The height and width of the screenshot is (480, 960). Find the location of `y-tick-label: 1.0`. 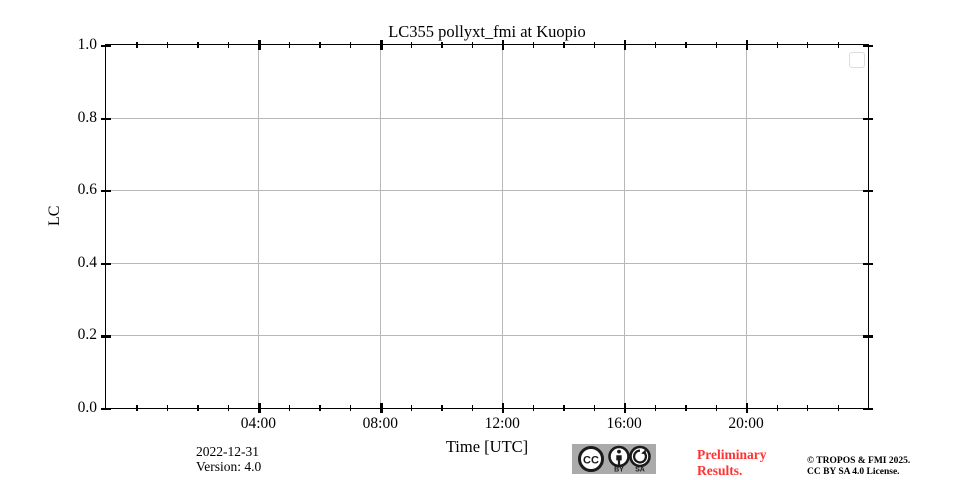

y-tick-label: 1.0 is located at coordinates (87, 44).